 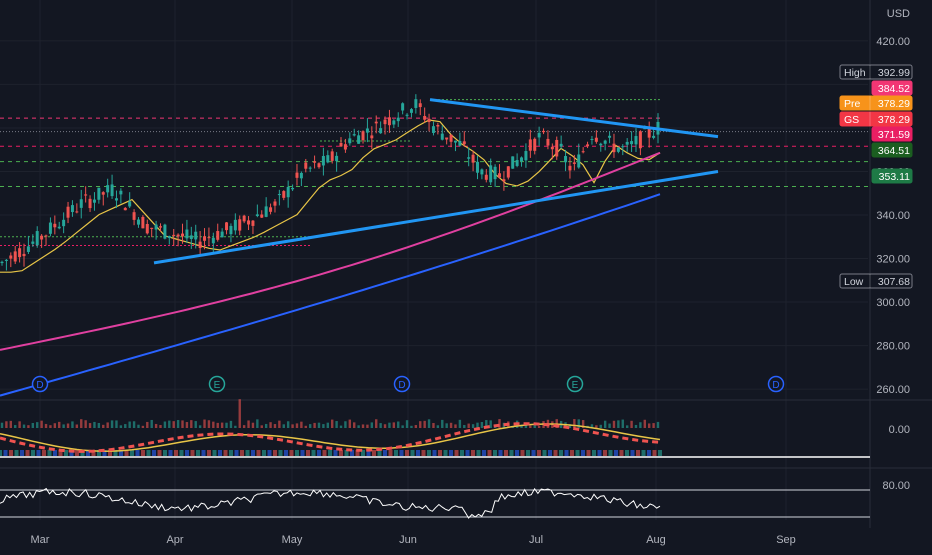 What do you see at coordinates (893, 347) in the screenshot?
I see `price-tick-label: 280.00` at bounding box center [893, 347].